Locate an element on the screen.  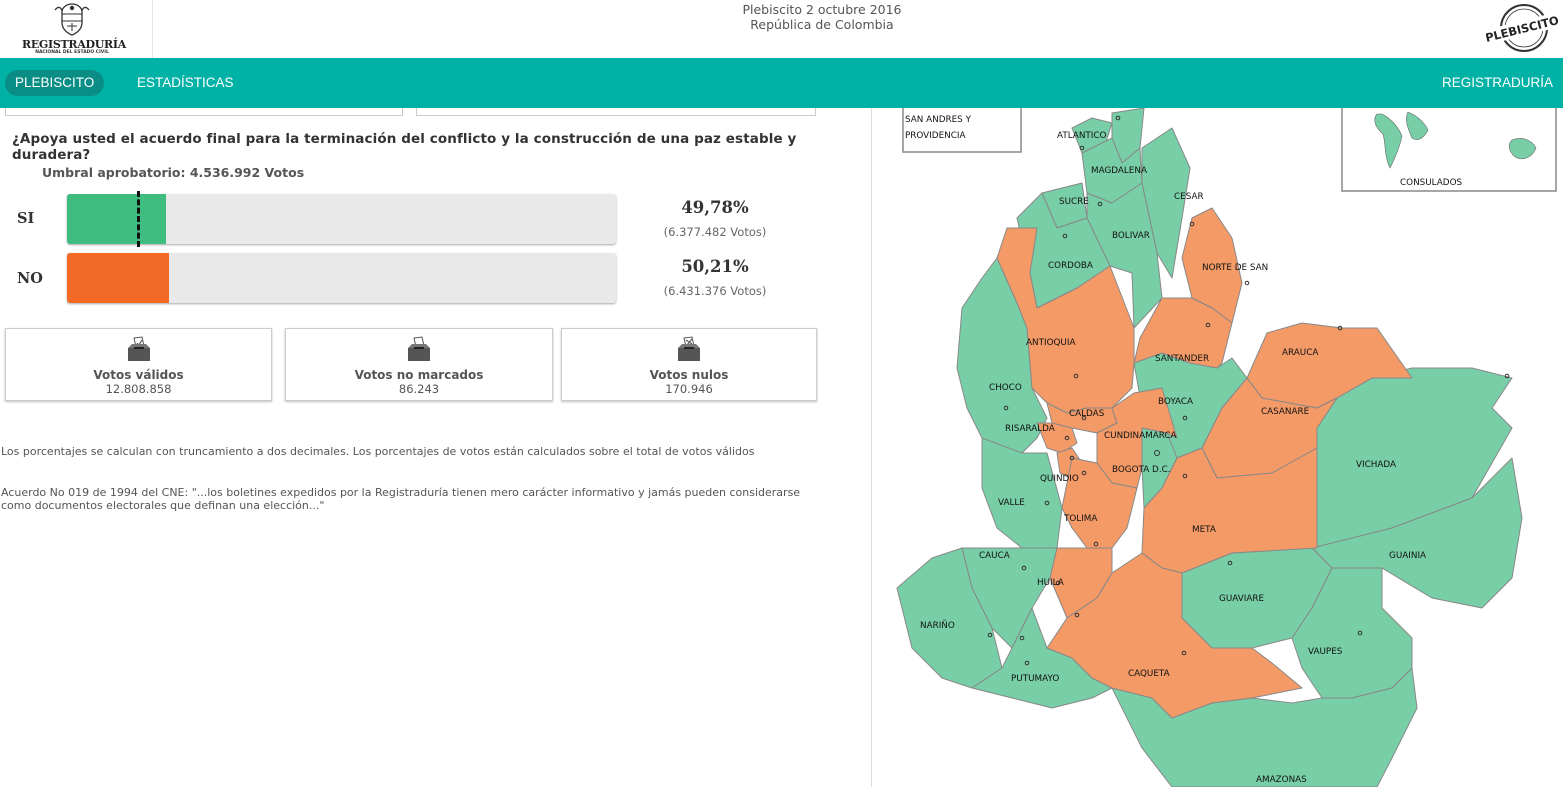
title-line-1: Plebiscito 2 octubre 2016 is located at coordinates (822, 9).